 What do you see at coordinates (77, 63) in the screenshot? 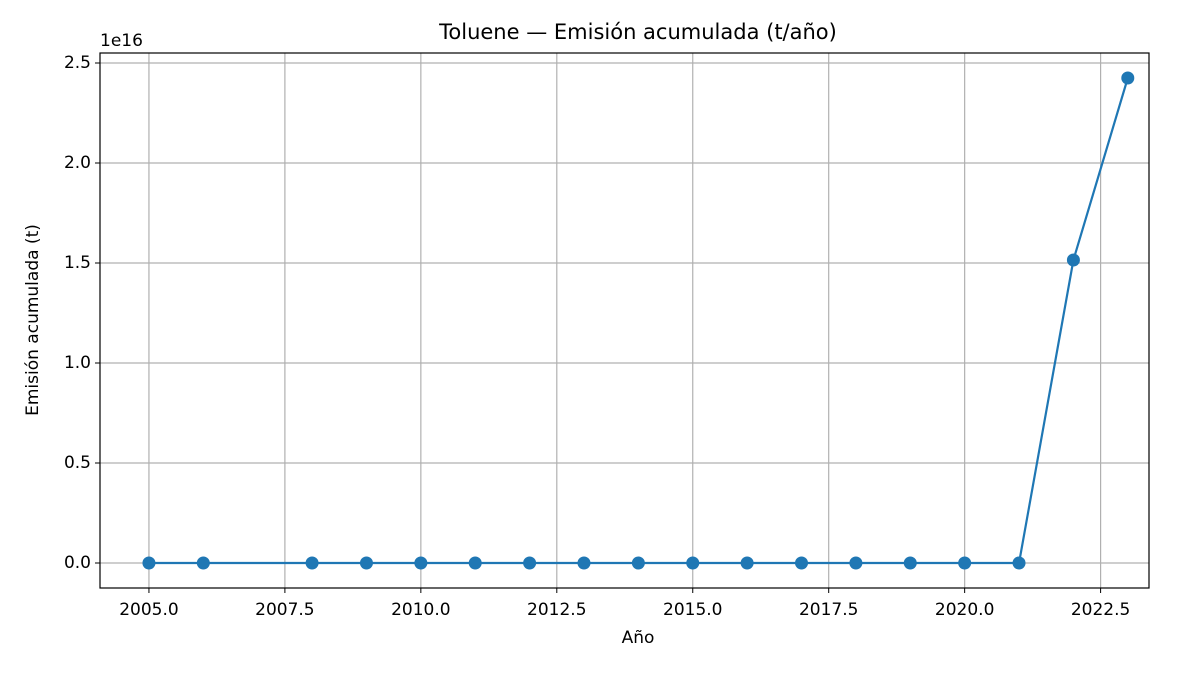
I see `y-tick-label: 2.5` at bounding box center [77, 63].